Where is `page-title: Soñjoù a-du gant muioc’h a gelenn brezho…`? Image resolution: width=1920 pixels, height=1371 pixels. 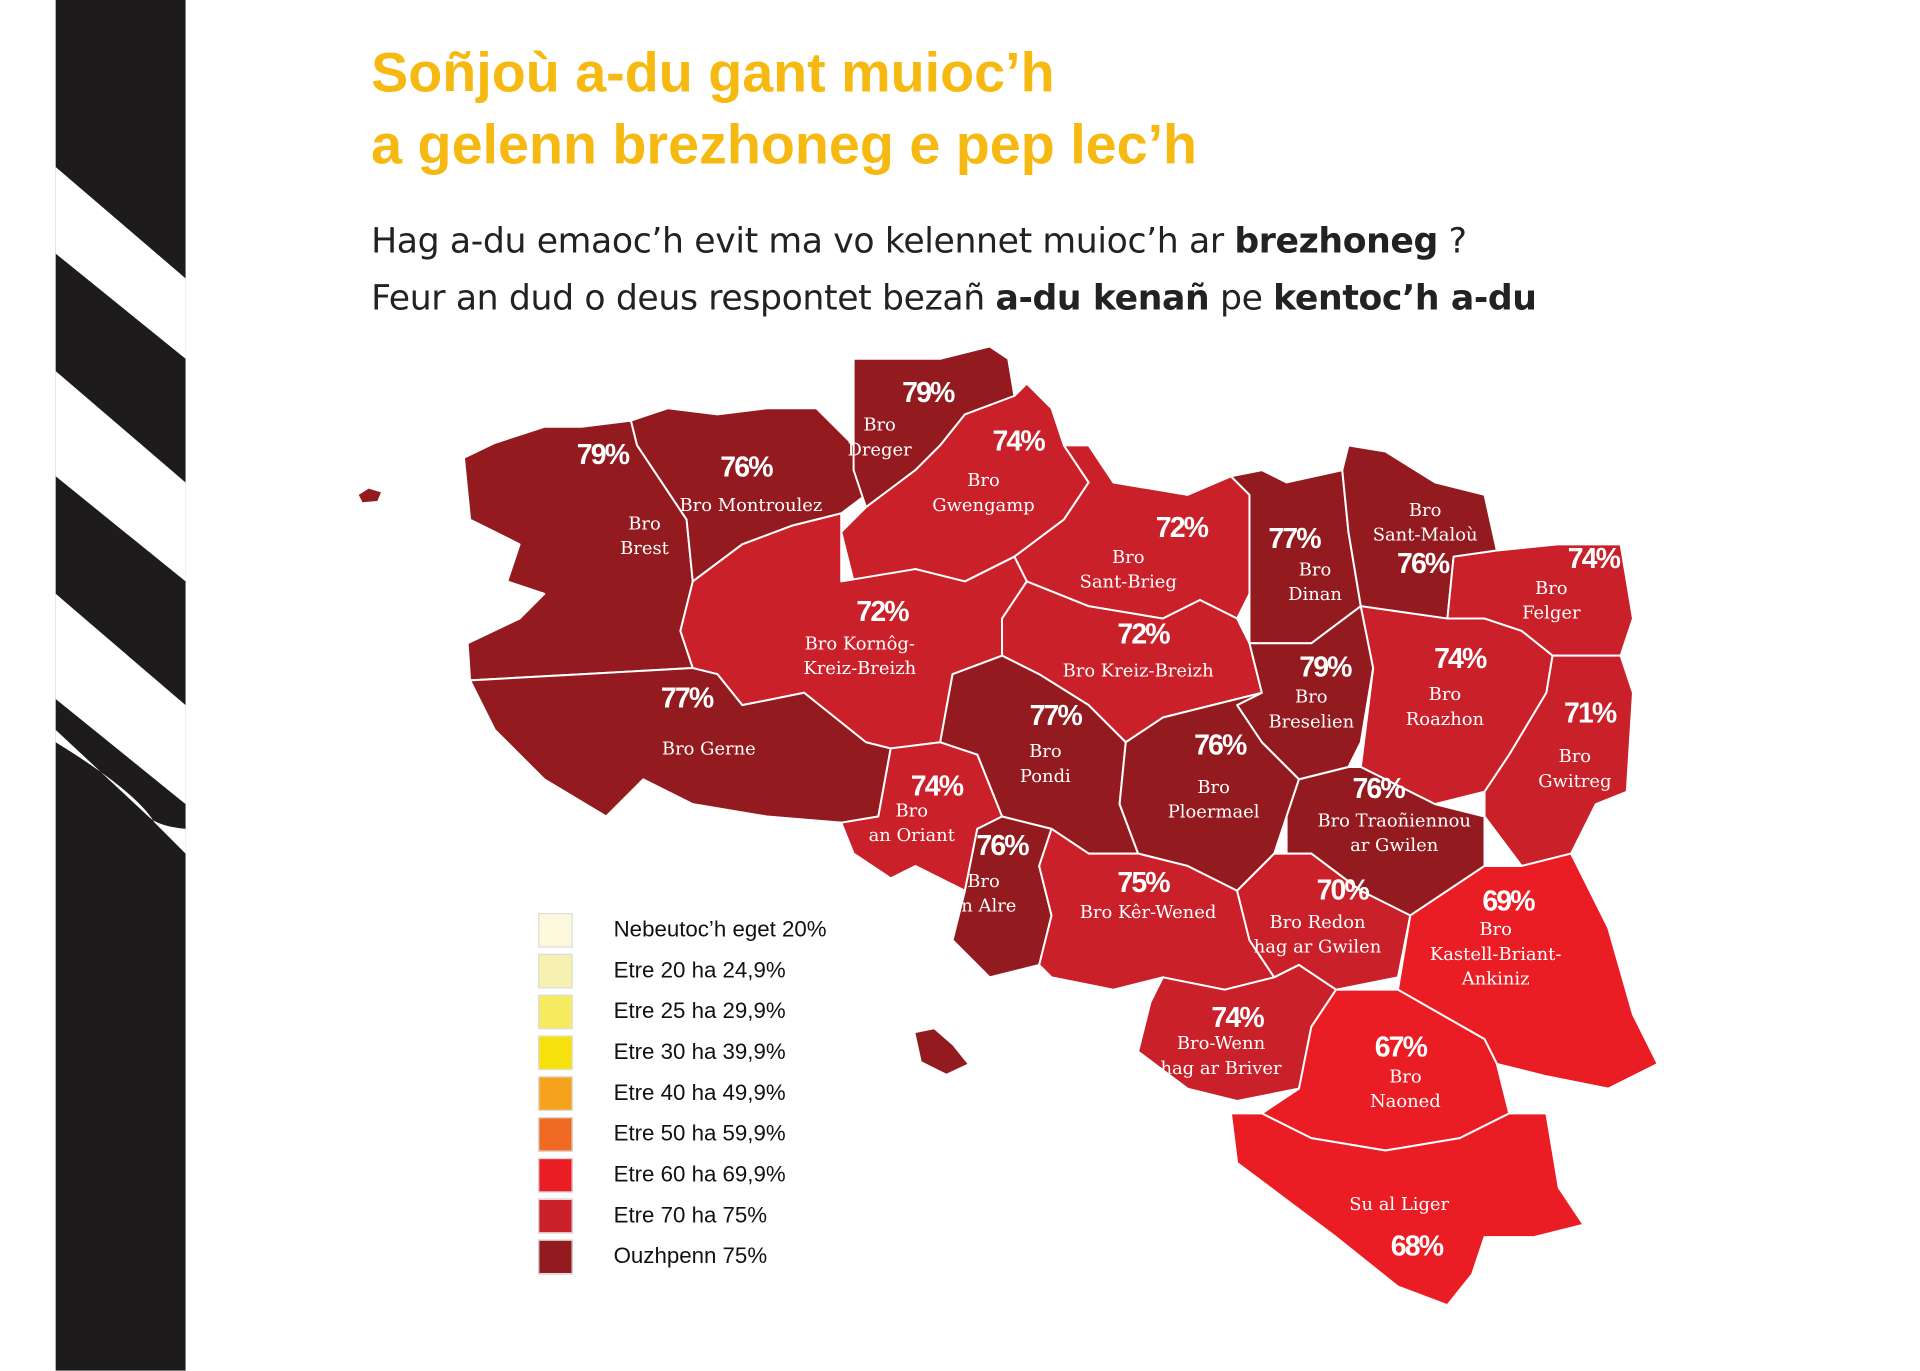
page-title: Soñjoù a-du gant muioc’h a gelenn brezho… is located at coordinates (784, 109).